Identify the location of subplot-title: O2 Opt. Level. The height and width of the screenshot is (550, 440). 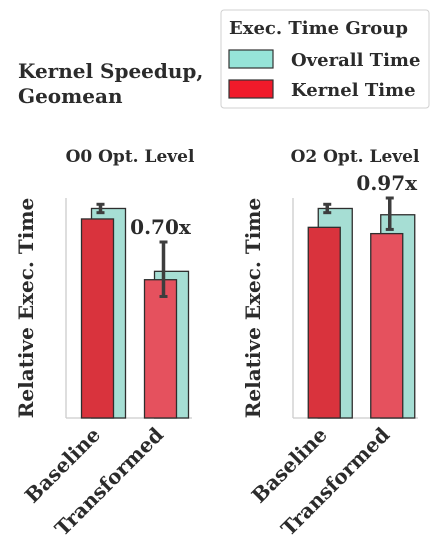
(355, 157).